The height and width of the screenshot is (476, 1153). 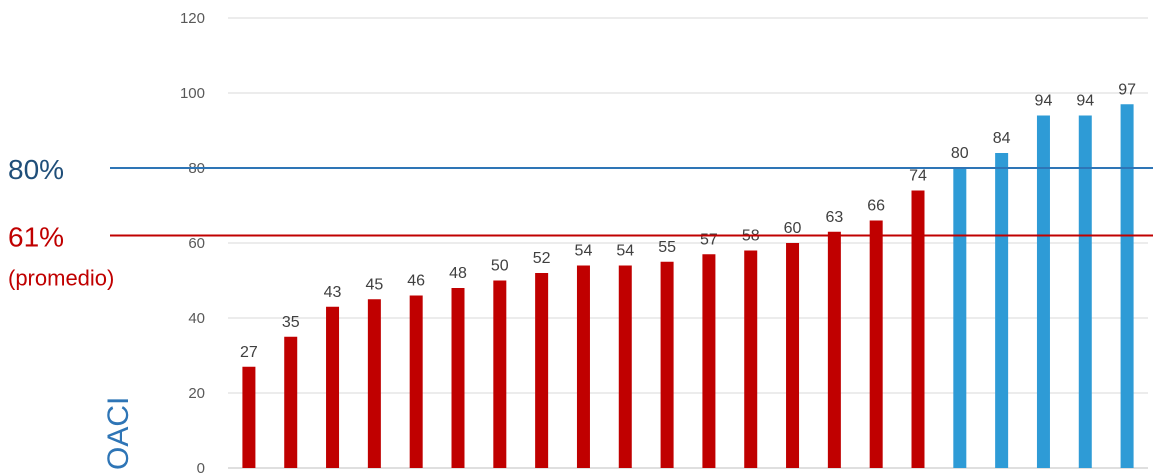 What do you see at coordinates (36, 169) in the screenshot?
I see `reference-line-label: 80%` at bounding box center [36, 169].